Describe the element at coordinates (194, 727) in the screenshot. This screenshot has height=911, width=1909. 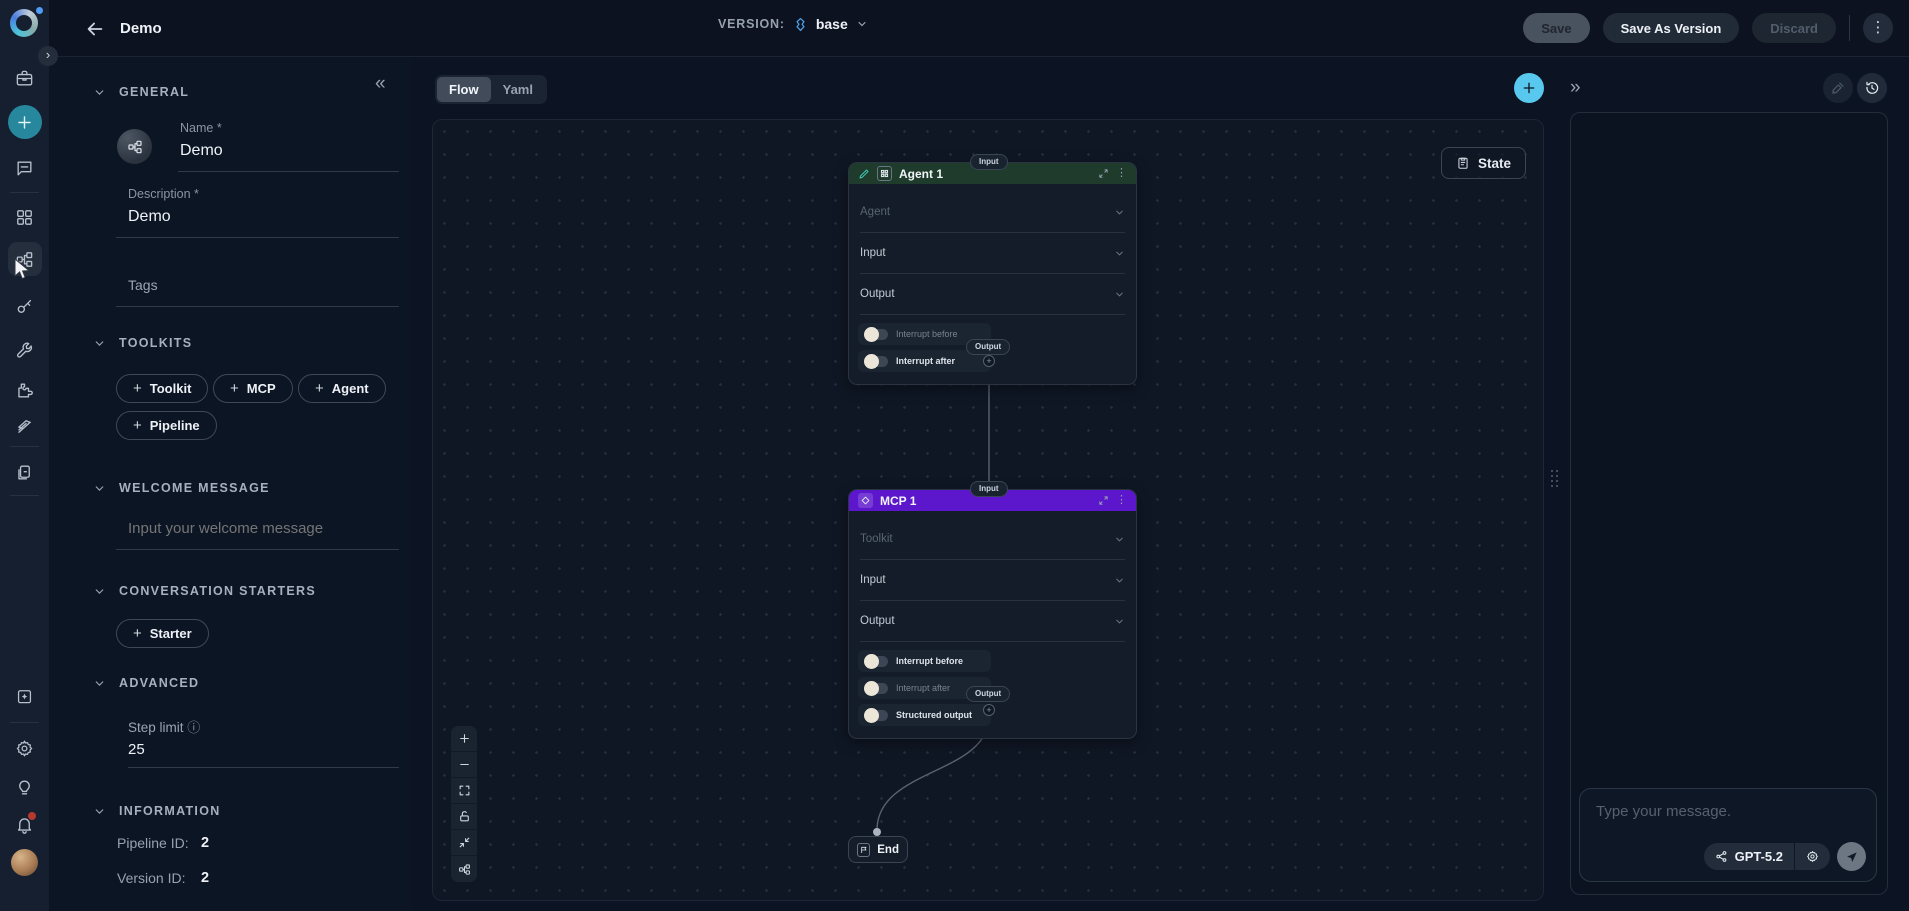
I see `info-icon: ⓘ` at that location.